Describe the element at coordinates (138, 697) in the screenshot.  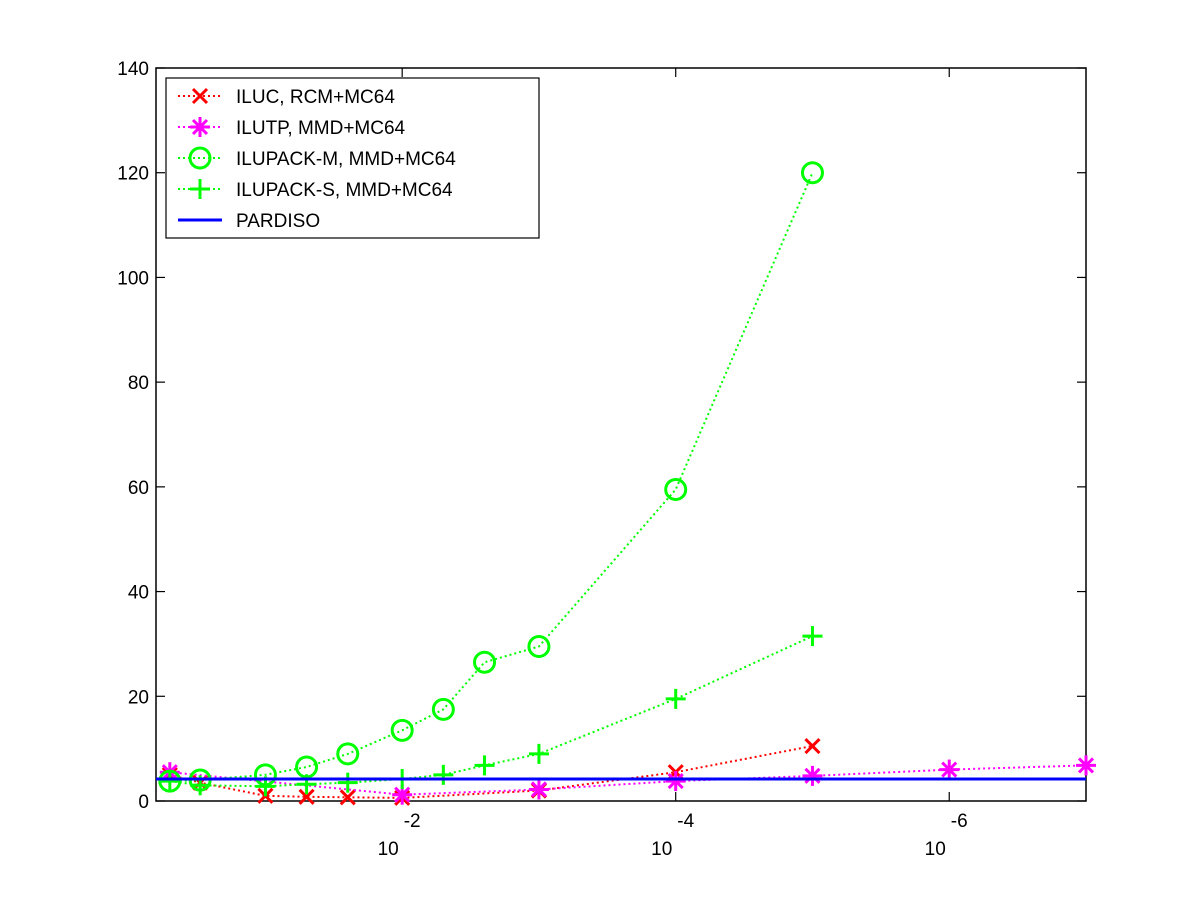
I see `y-tick-label: 20` at that location.